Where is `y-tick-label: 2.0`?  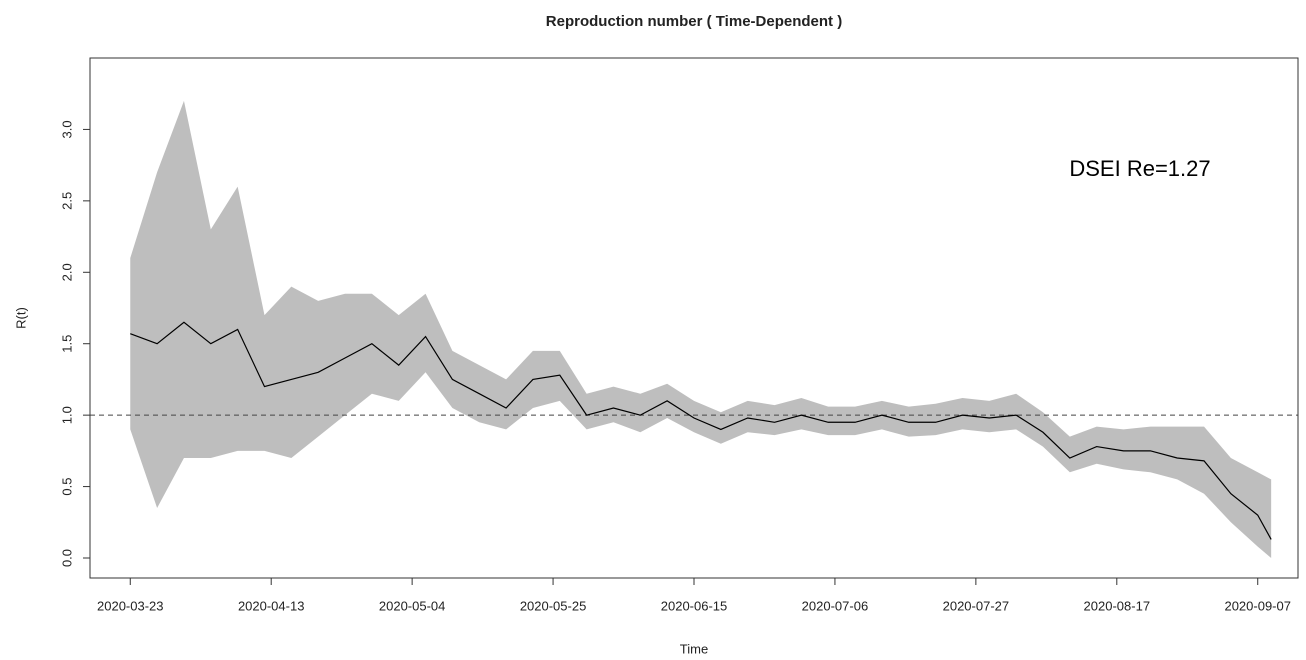
y-tick-label: 2.0 is located at coordinates (66, 272).